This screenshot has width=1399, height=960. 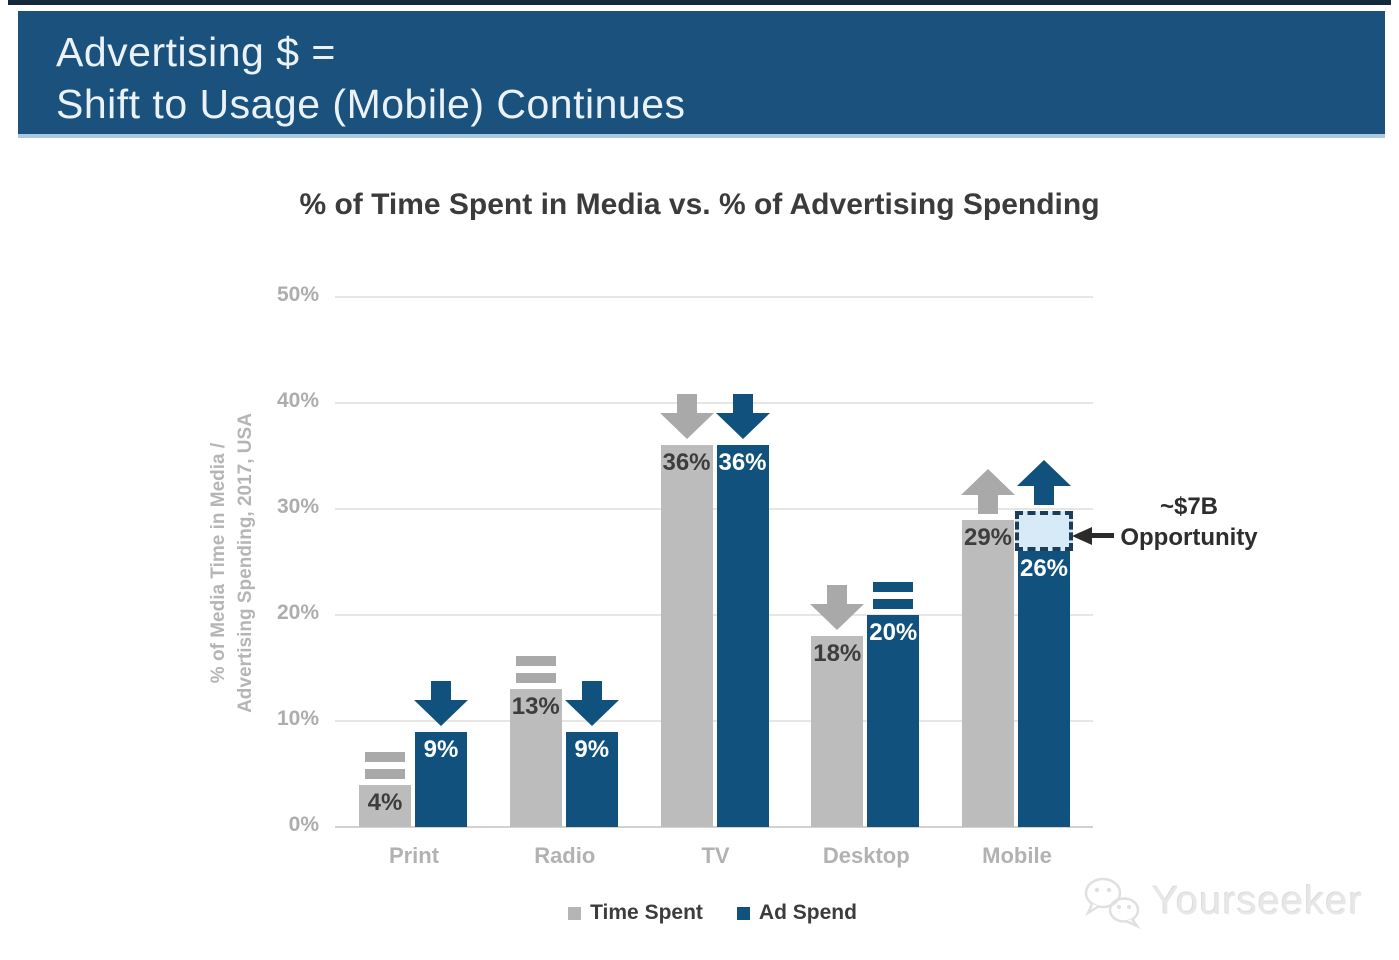 I want to click on bar-group-radio: 13% 9% Radio, so click(x=564, y=582).